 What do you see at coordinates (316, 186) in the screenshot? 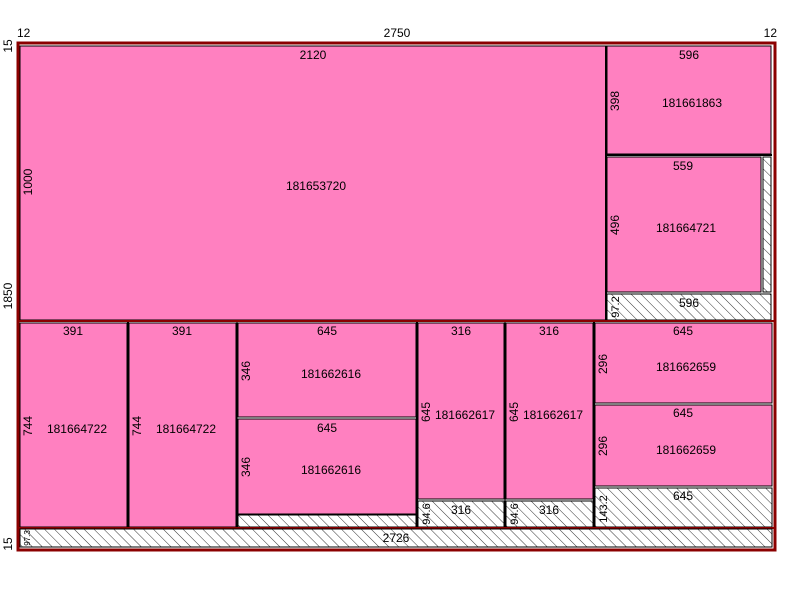
I see `part-id-label: 181653720` at bounding box center [316, 186].